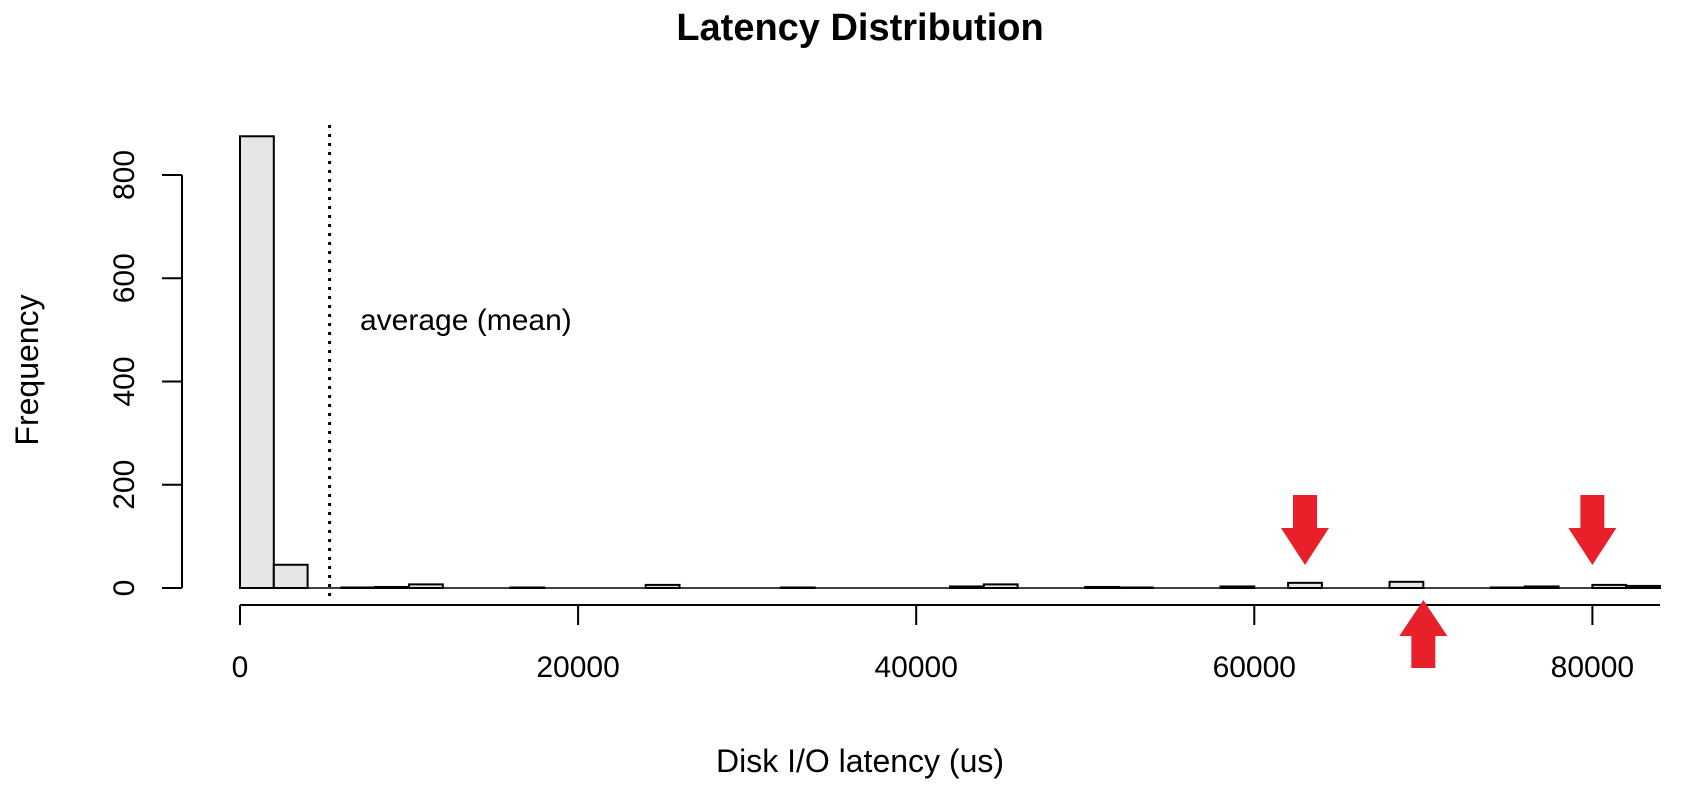 The image size is (1692, 788). I want to click on x-axis-label: Disk I/O latency (us), so click(860, 761).